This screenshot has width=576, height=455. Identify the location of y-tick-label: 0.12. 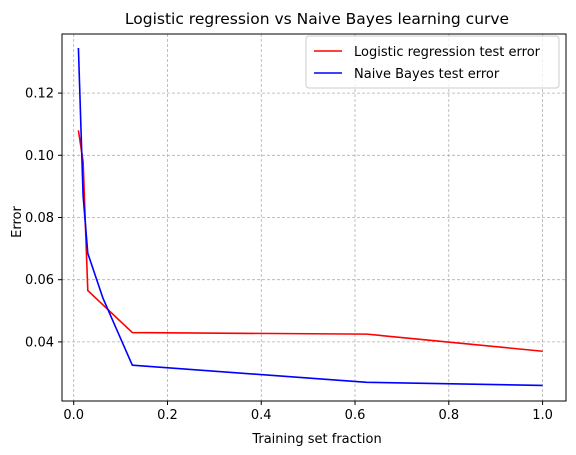
(39, 94).